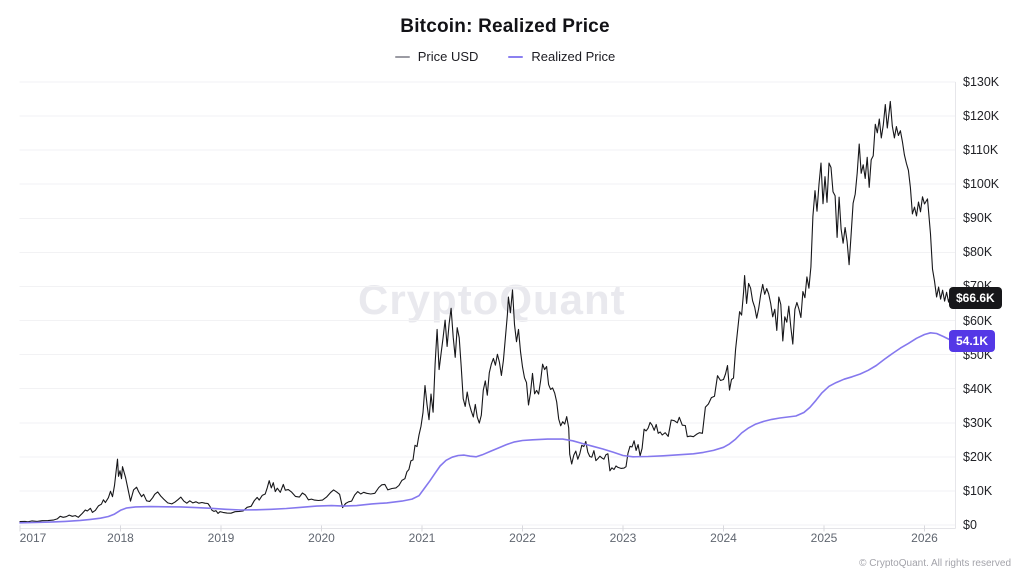  What do you see at coordinates (522, 538) in the screenshot?
I see `x-axis-label: 2022` at bounding box center [522, 538].